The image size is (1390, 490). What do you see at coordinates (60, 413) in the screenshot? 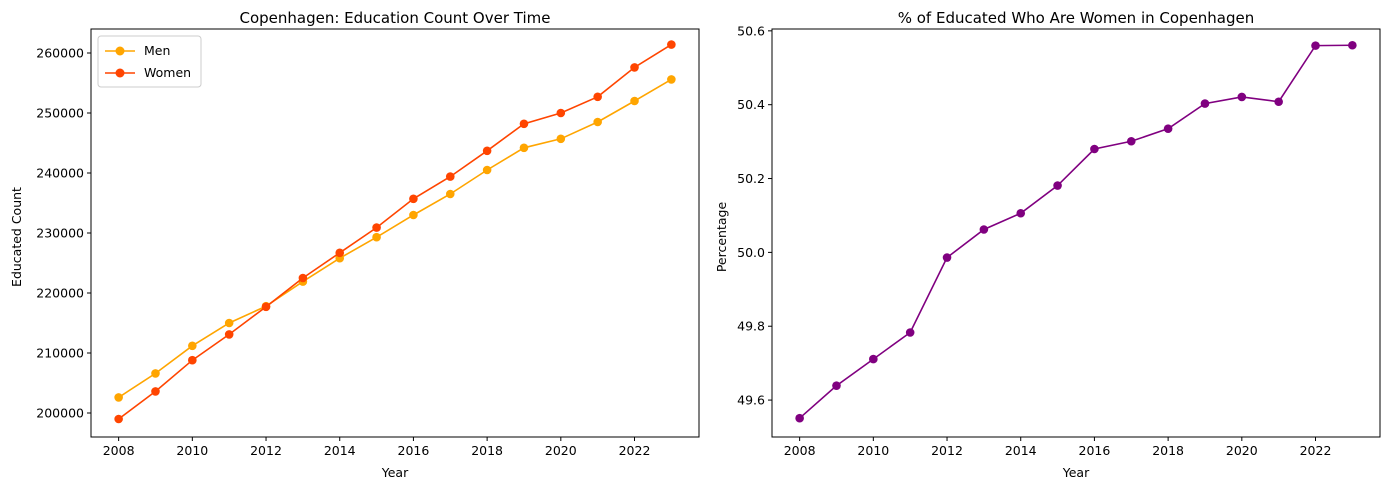
I see `y-tick-label: 200000` at bounding box center [60, 413].